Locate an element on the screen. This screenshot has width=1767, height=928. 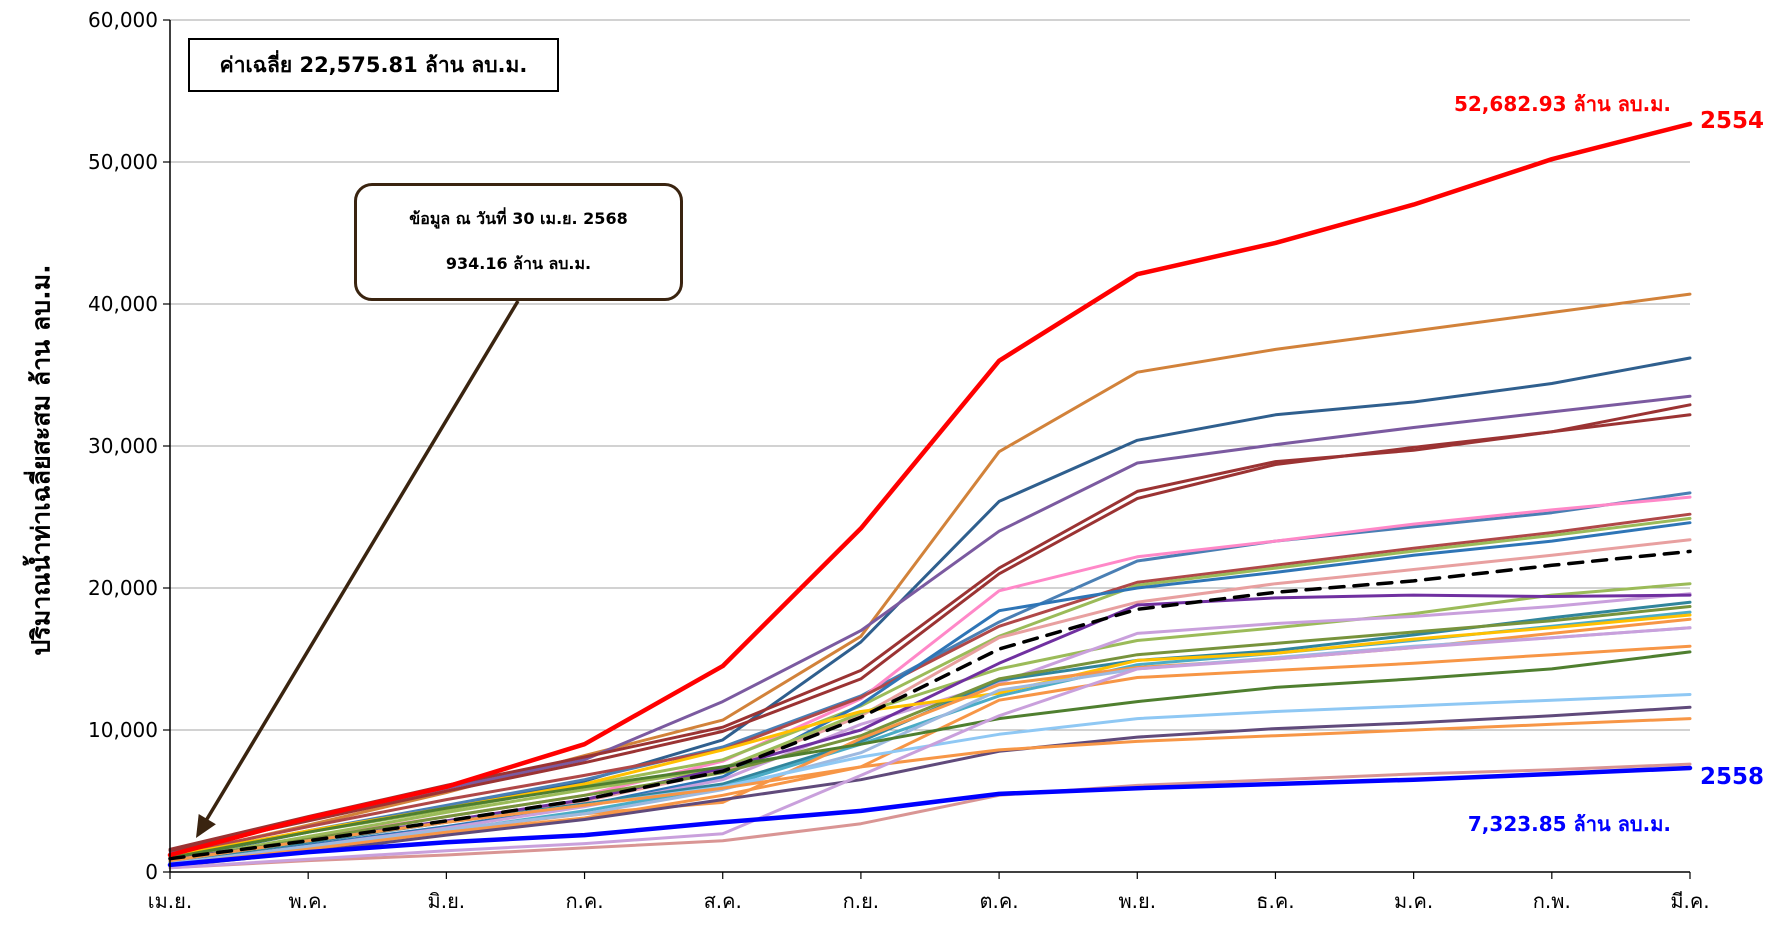
y-tick-label: 0 is located at coordinates (151, 872).